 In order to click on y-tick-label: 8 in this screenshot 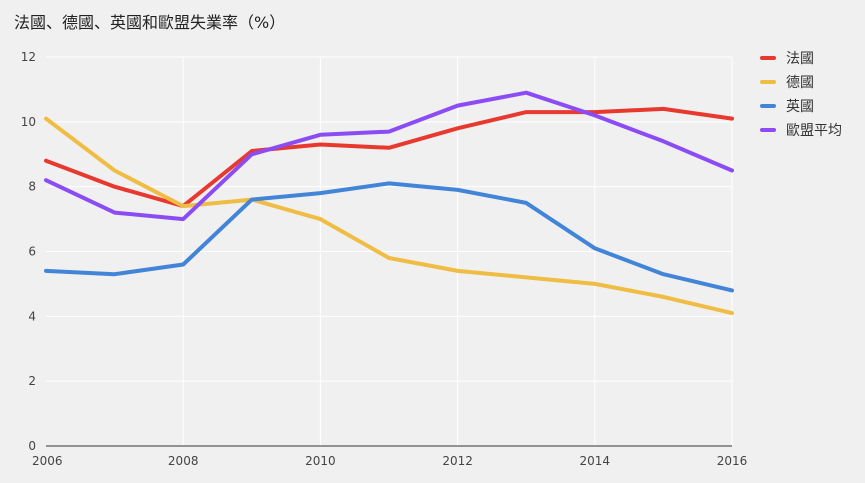, I will do `click(32, 187)`.